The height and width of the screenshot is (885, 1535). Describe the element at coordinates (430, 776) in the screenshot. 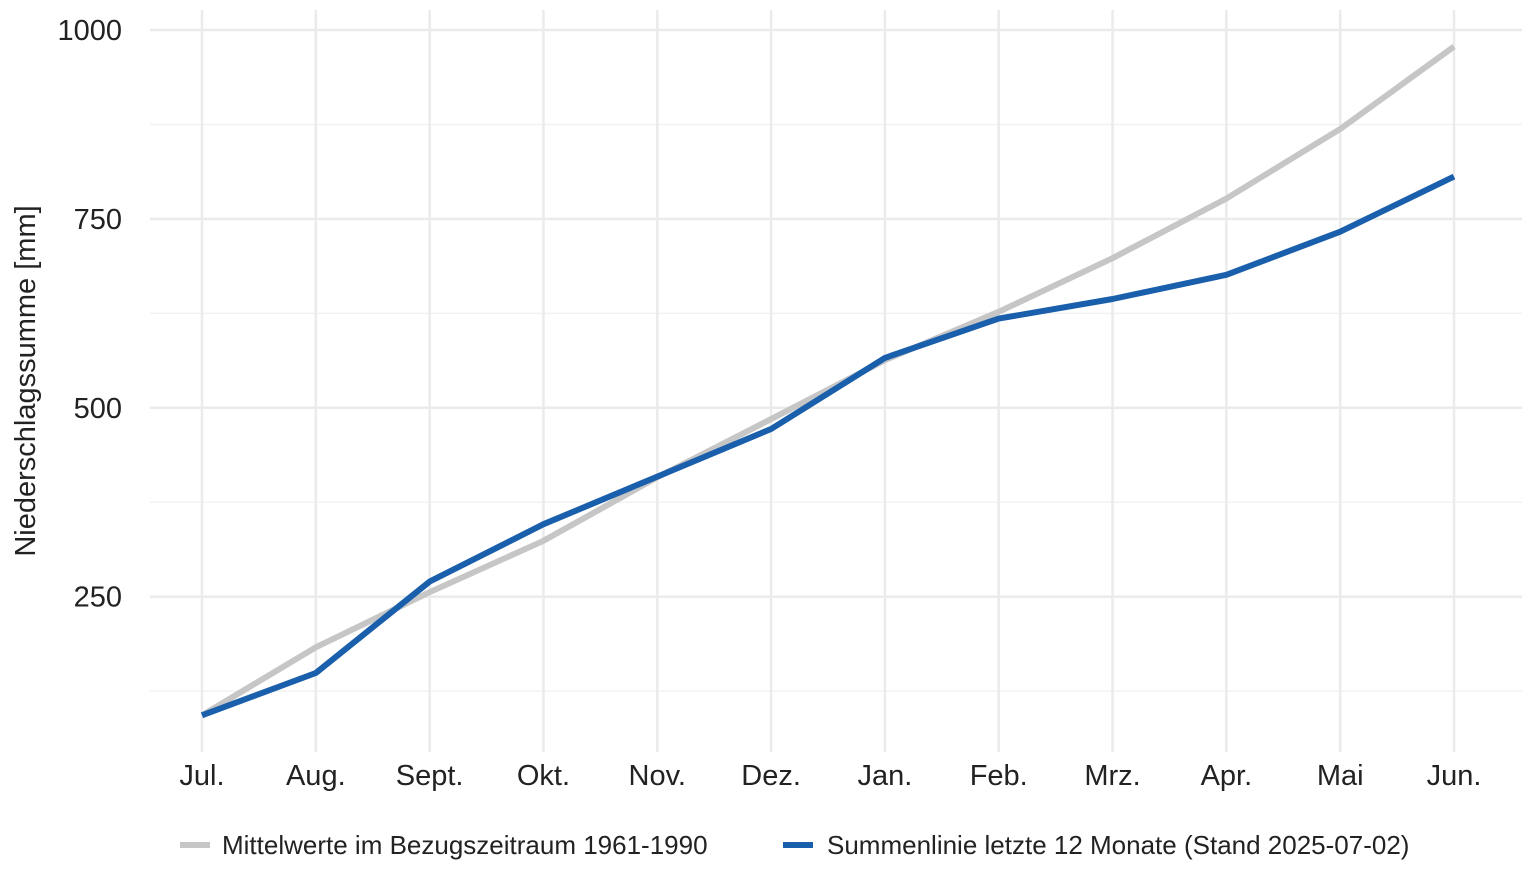

I see `x-tick-label: Sept.` at that location.